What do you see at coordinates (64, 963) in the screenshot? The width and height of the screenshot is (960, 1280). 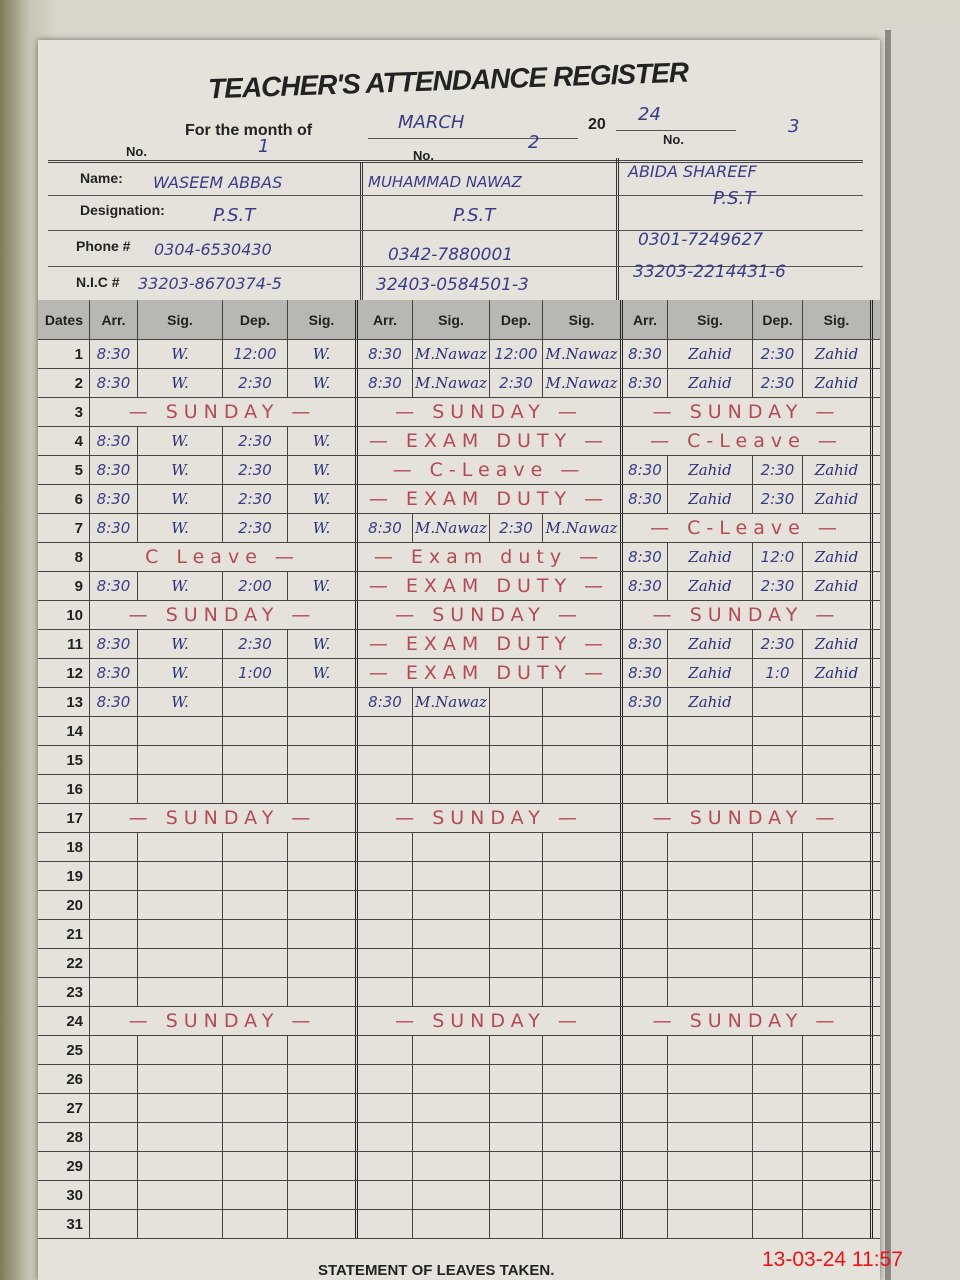 I see `date-cell: 22` at bounding box center [64, 963].